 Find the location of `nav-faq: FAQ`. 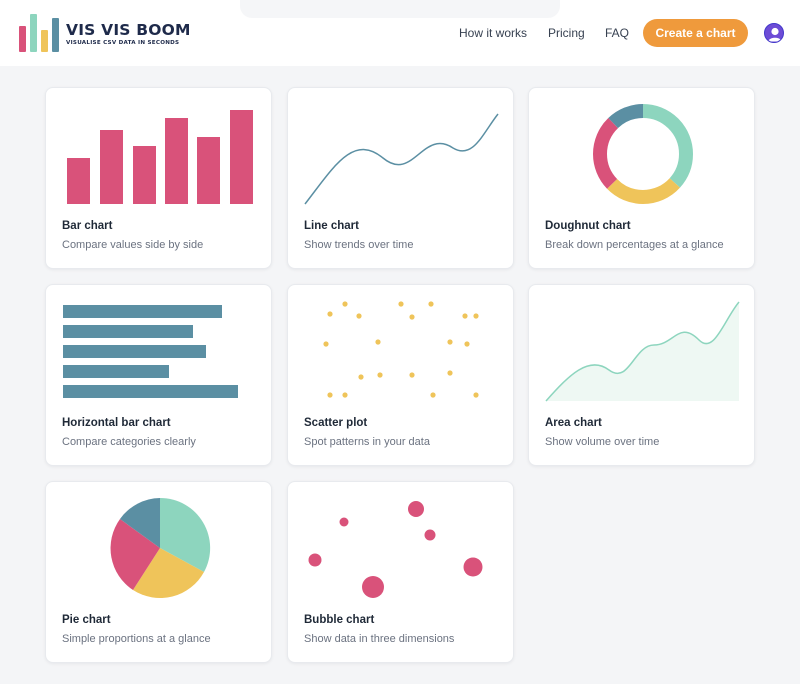

nav-faq: FAQ is located at coordinates (617, 33).